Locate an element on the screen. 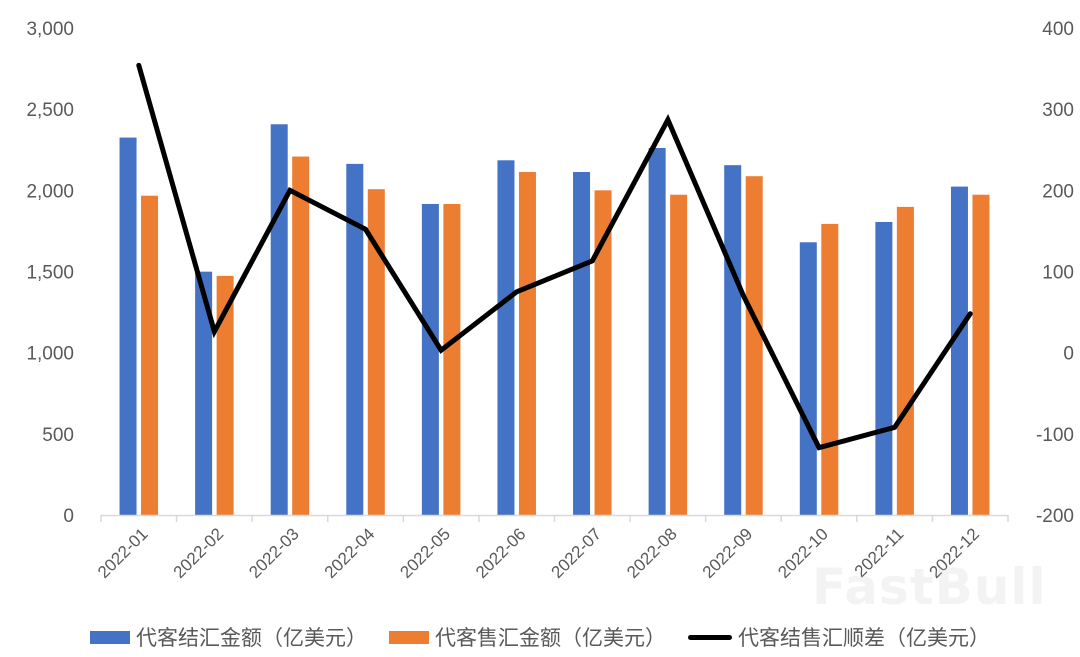 This screenshot has height=657, width=1080. legend-swatch-blue is located at coordinates (110, 637).